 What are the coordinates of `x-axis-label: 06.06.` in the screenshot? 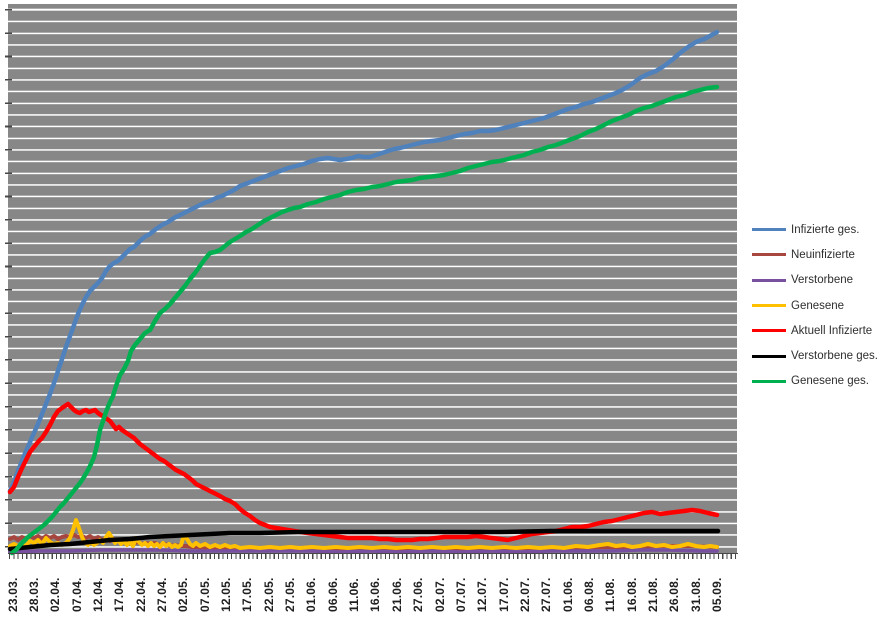 It's located at (332, 594).